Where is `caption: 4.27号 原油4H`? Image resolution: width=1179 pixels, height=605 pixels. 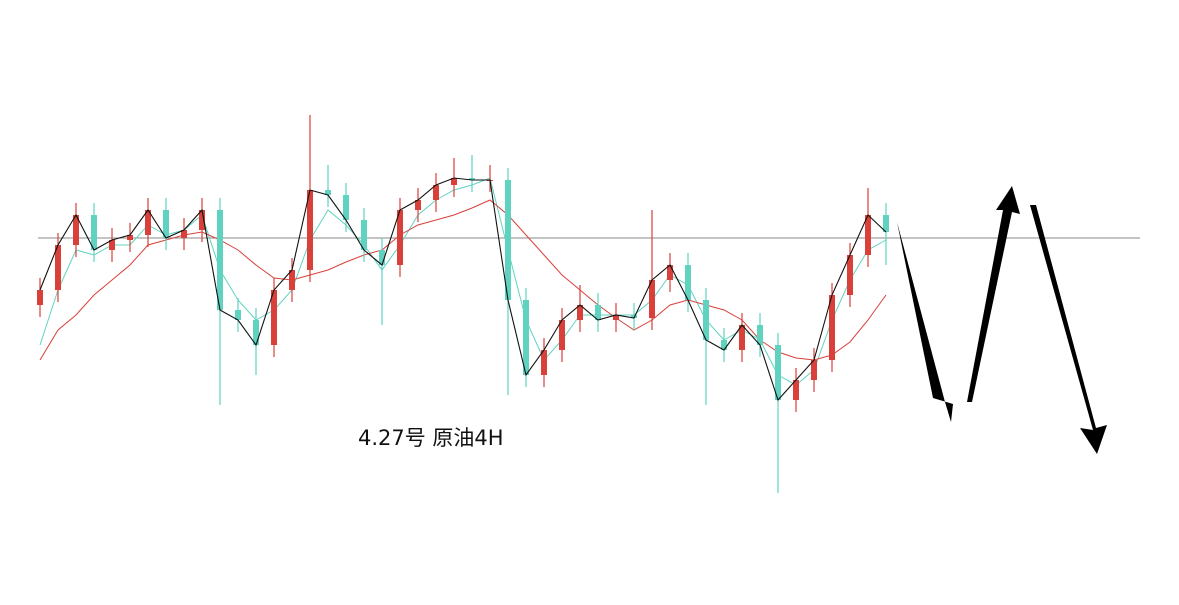
caption: 4.27号 原油4H is located at coordinates (431, 438).